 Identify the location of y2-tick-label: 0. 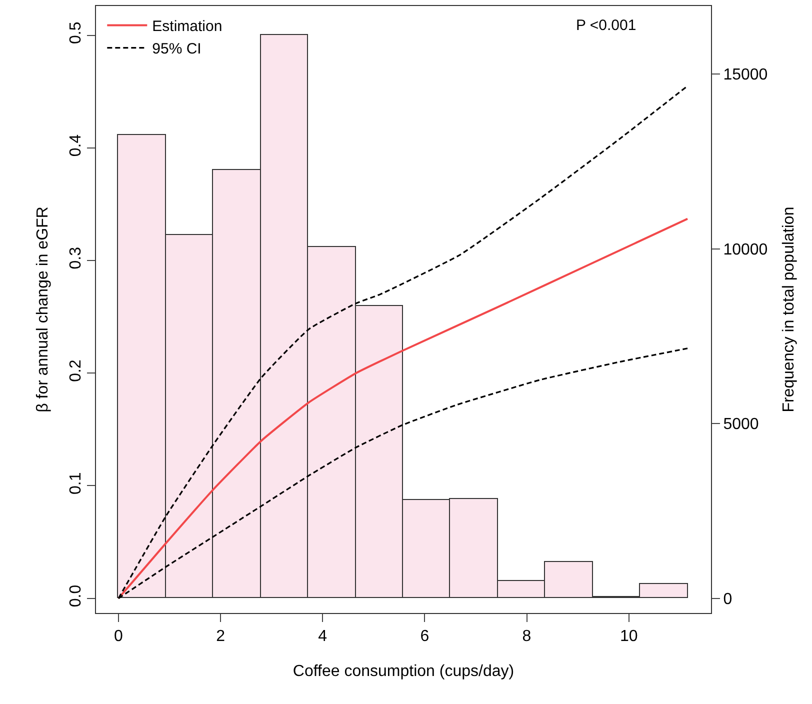
(727, 599).